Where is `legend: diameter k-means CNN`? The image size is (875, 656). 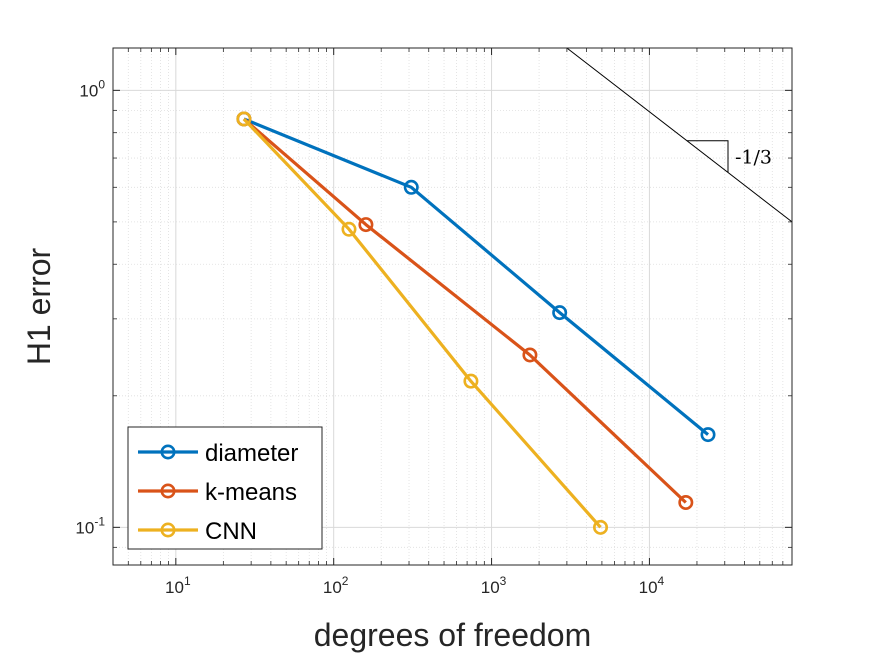
legend: diameter k-means CNN is located at coordinates (225, 488).